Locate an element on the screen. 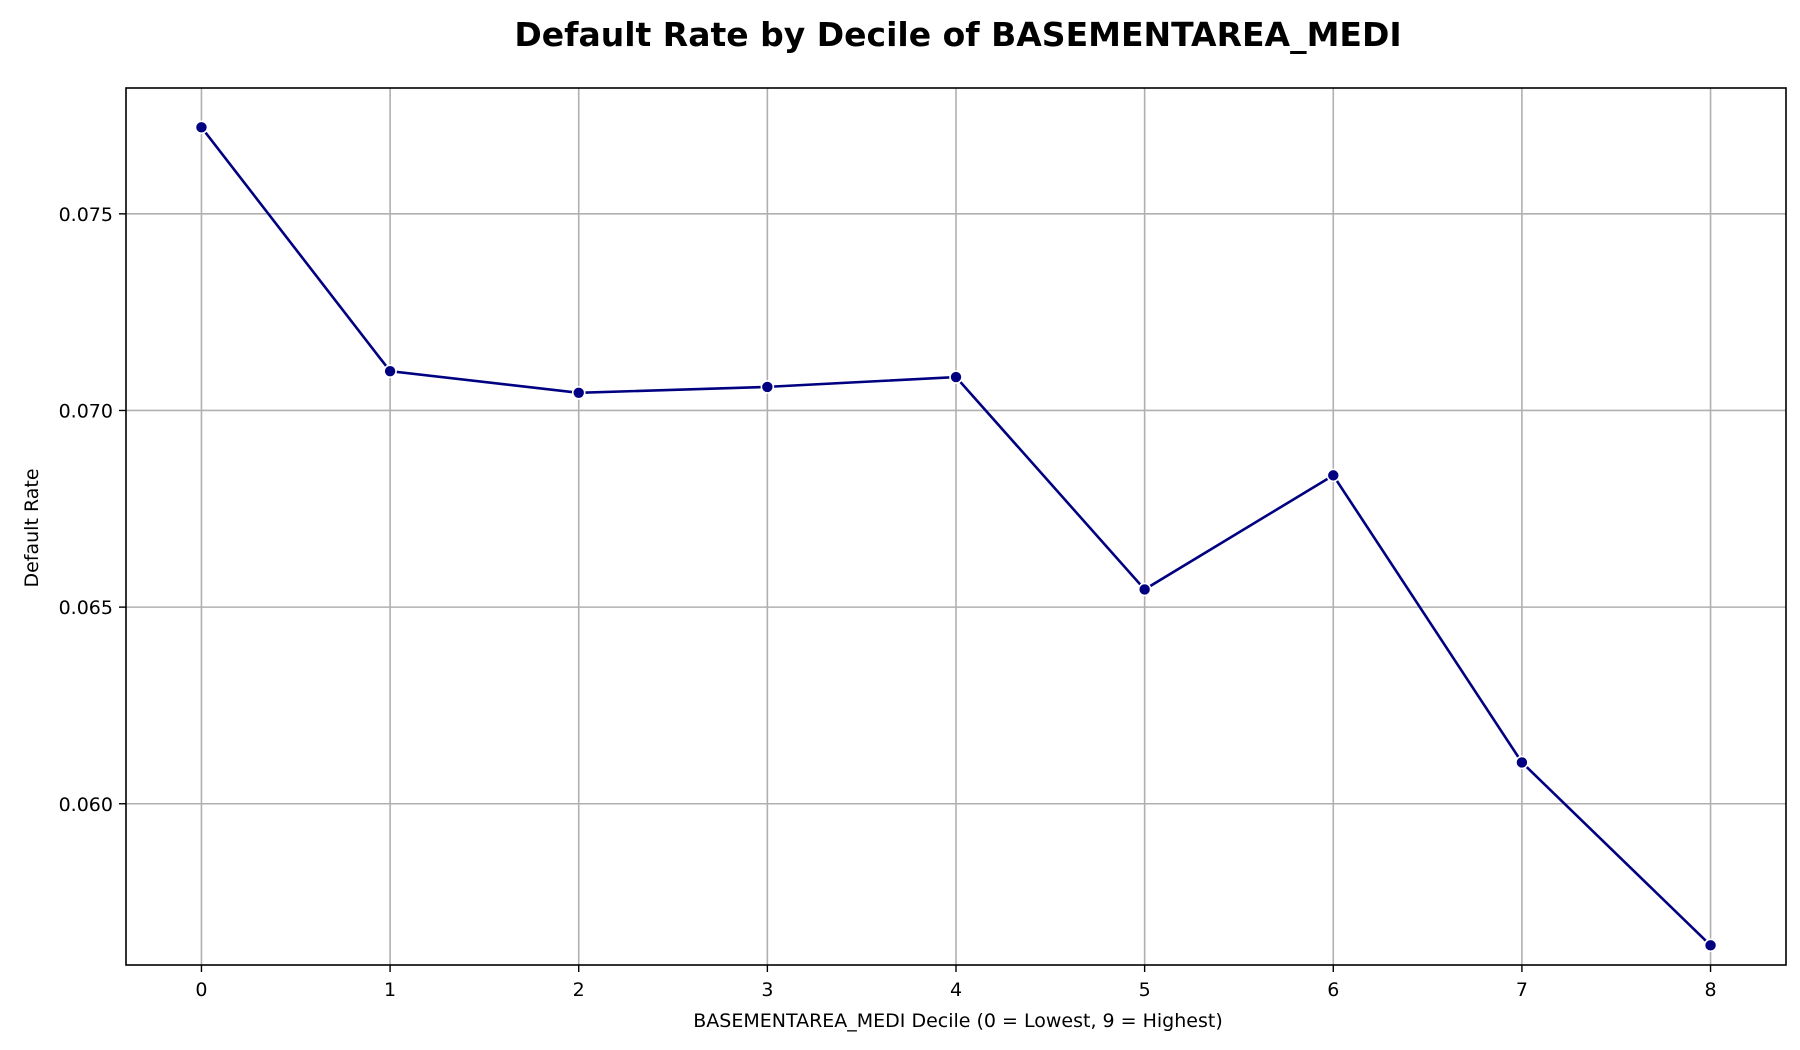  y-tick-label: 0.060 is located at coordinates (86, 805).